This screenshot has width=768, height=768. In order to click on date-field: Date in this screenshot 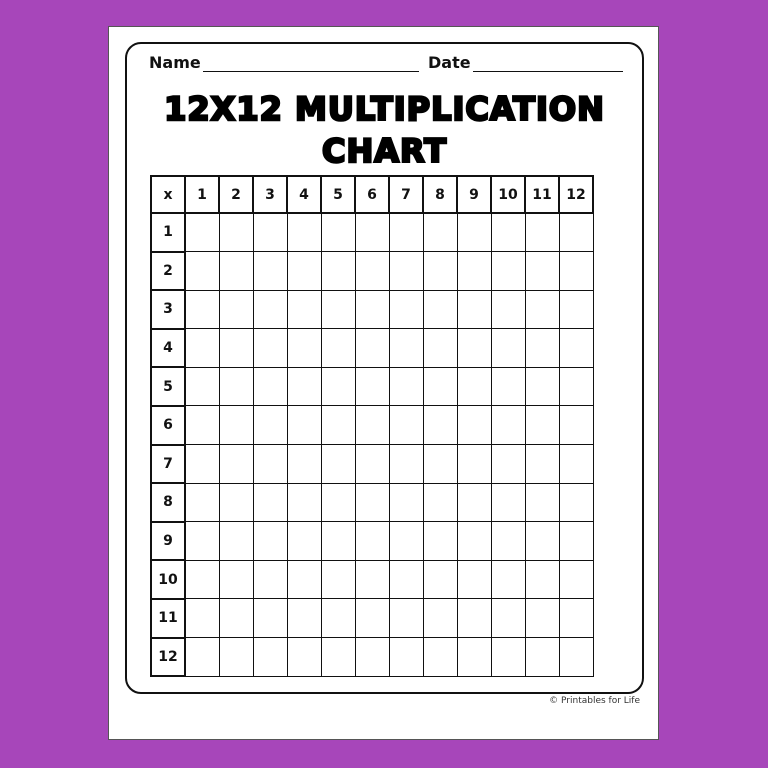, I will do `click(525, 62)`.